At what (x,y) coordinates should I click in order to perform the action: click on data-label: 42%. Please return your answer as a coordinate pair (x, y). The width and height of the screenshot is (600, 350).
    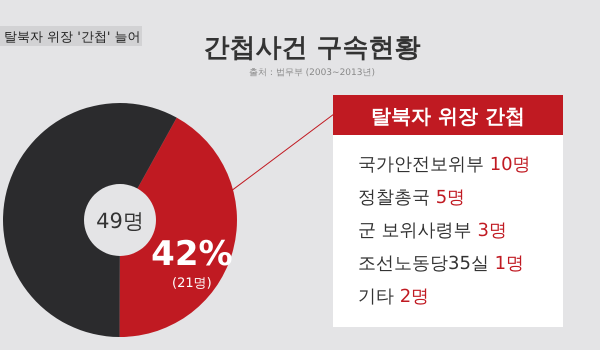
    Looking at the image, I should click on (192, 254).